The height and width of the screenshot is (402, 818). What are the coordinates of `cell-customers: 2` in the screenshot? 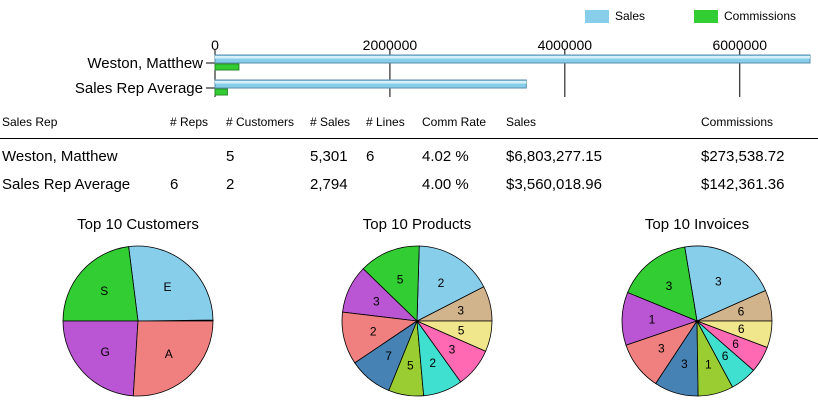 It's located at (230, 184).